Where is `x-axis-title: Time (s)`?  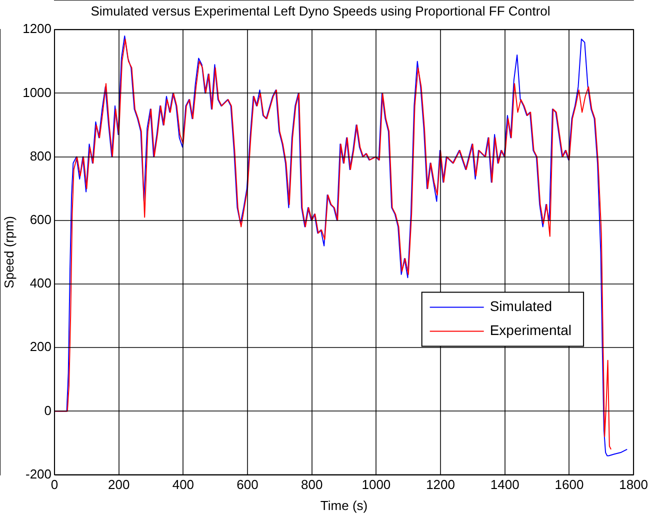
x-axis-title: Time (s) is located at coordinates (344, 505).